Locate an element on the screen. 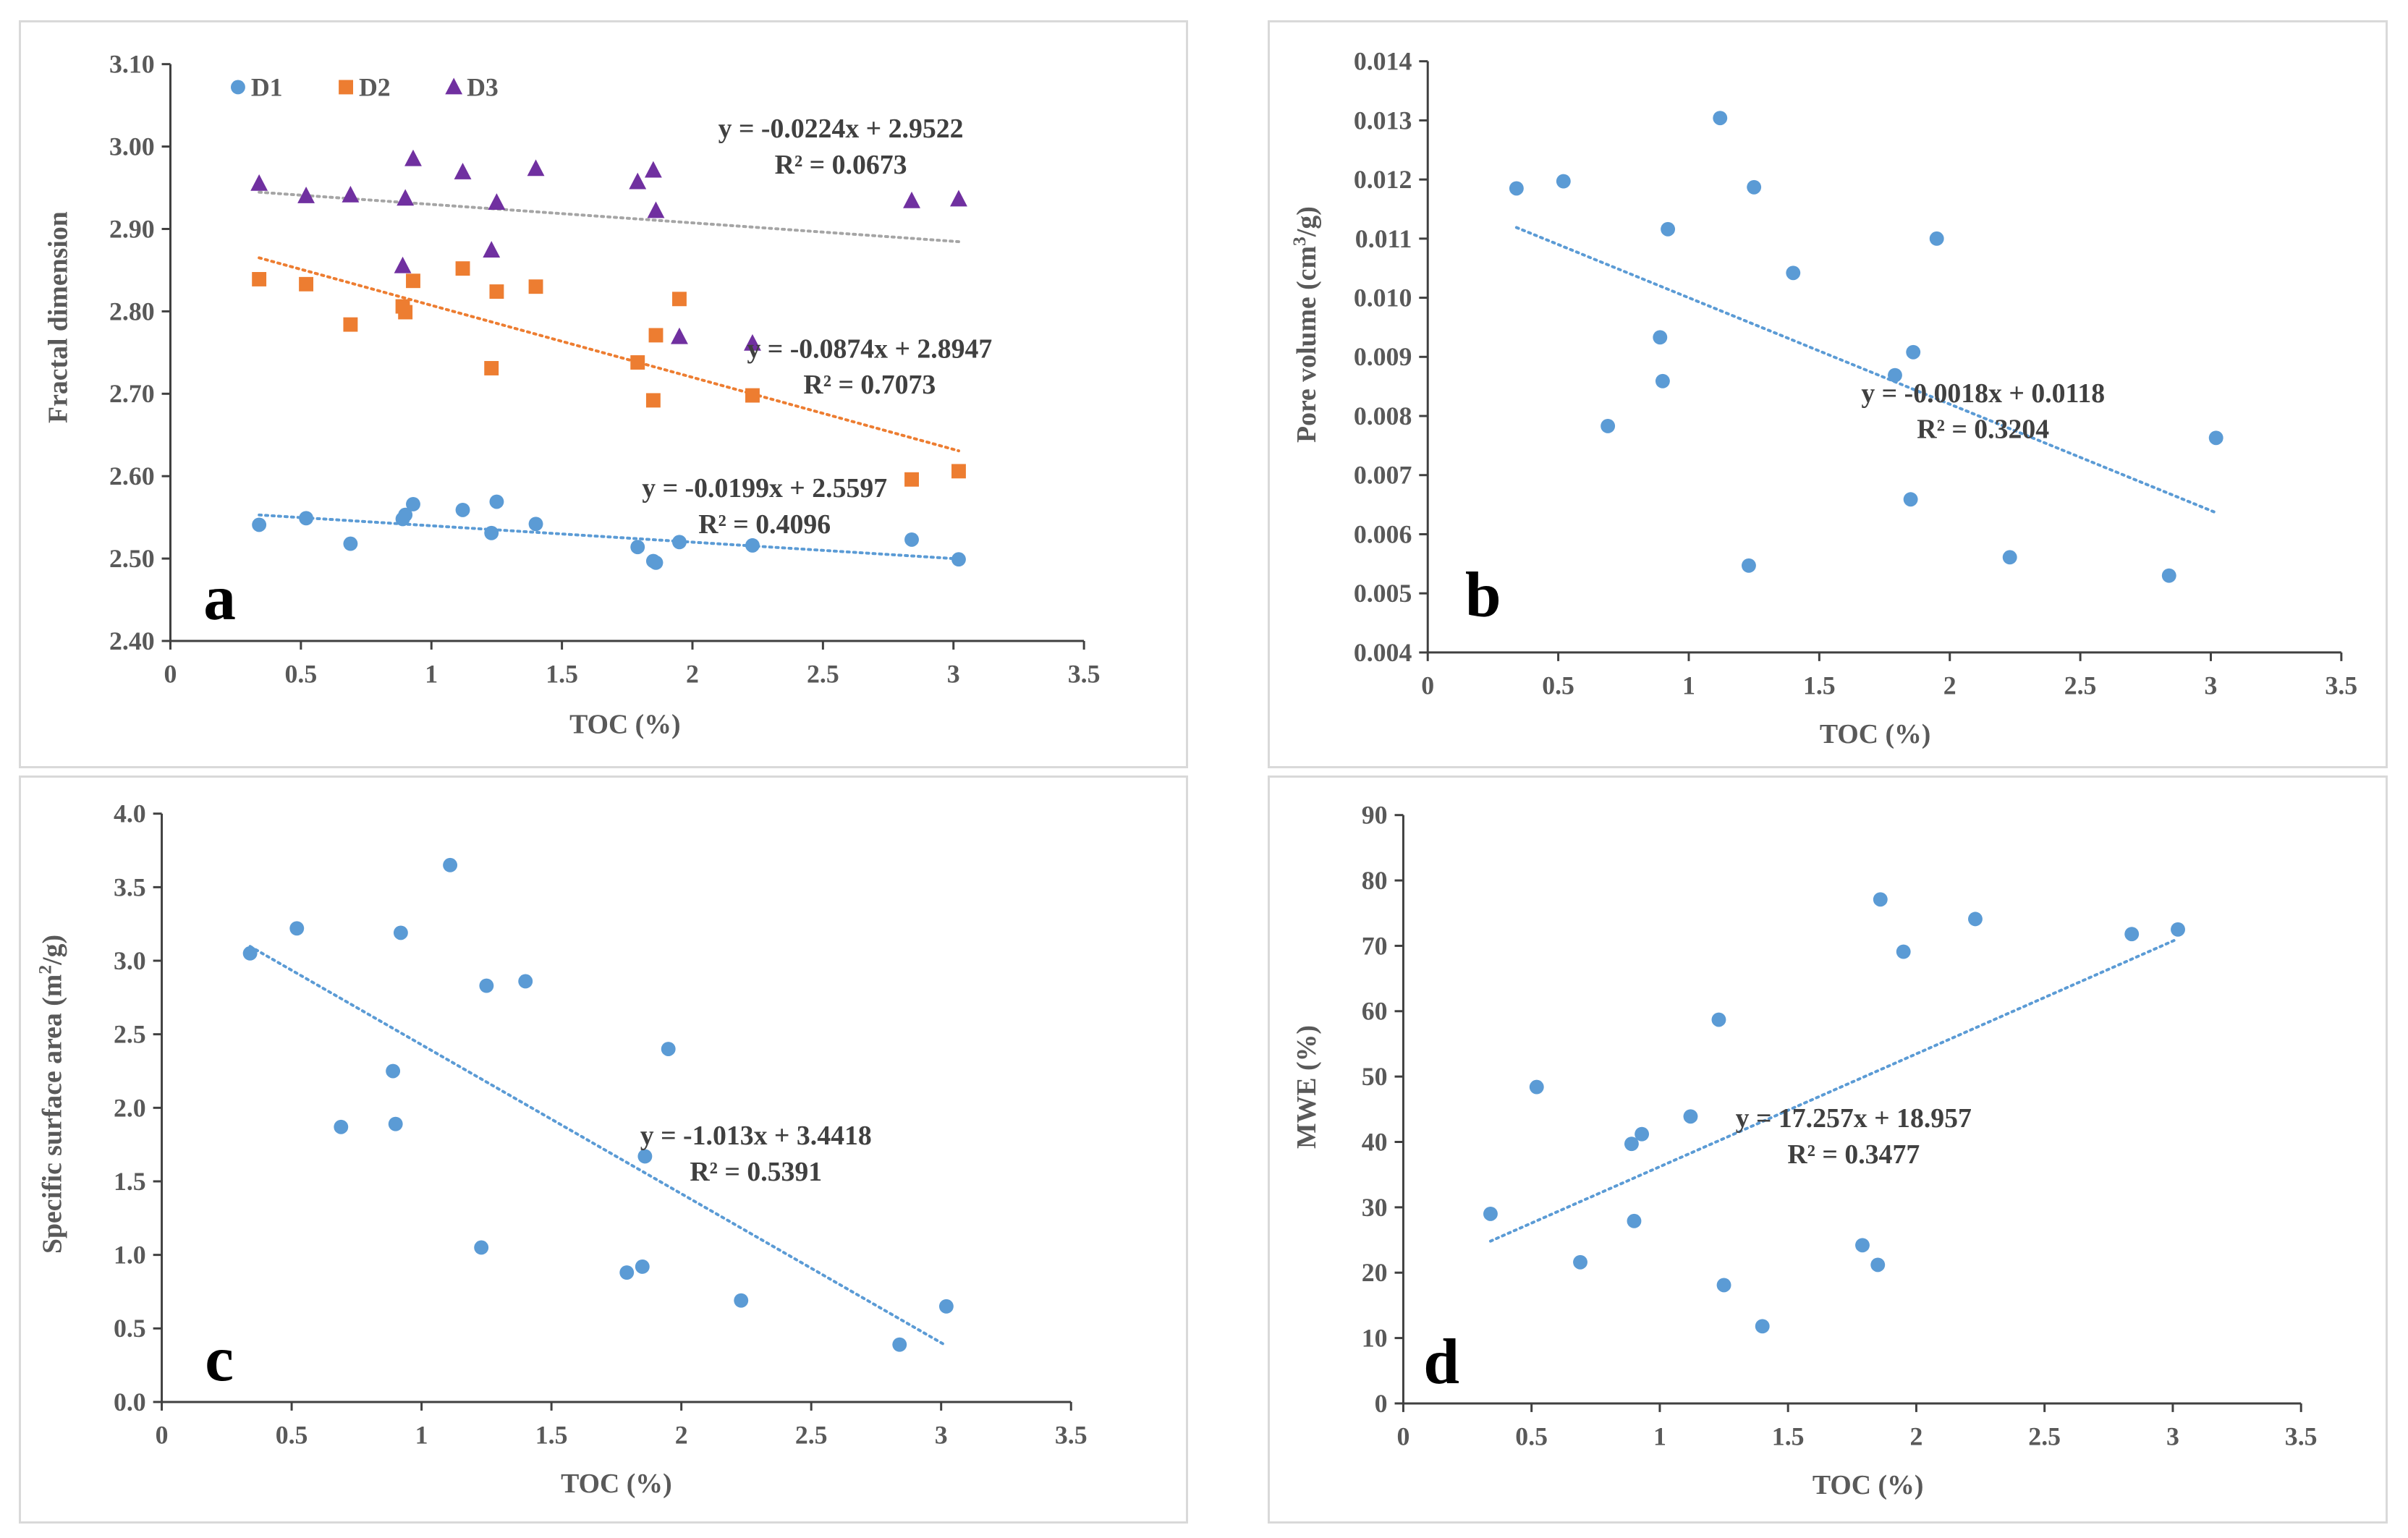 This screenshot has height=1538, width=2408. legend-label-d2: D2 is located at coordinates (375, 86).